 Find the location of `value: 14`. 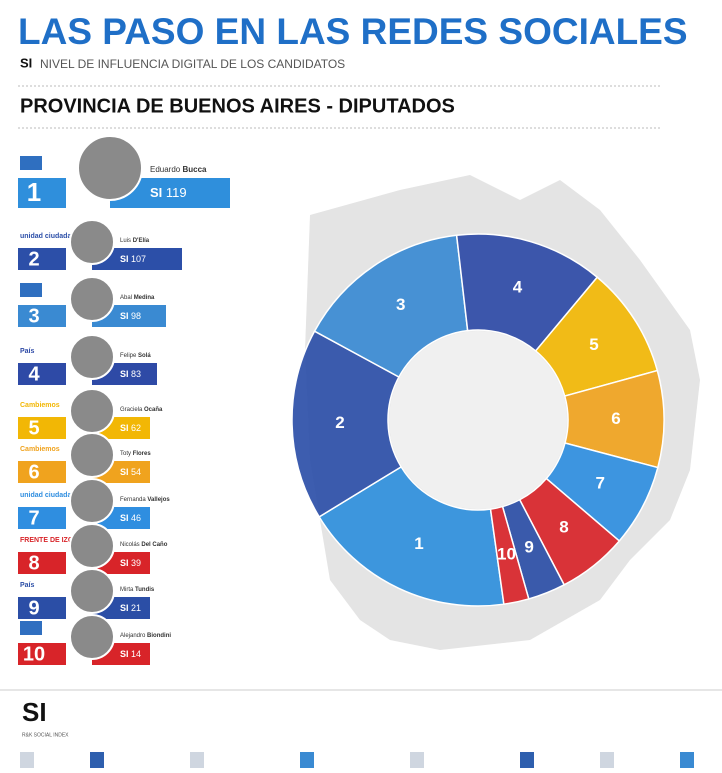

value: 14 is located at coordinates (136, 654).